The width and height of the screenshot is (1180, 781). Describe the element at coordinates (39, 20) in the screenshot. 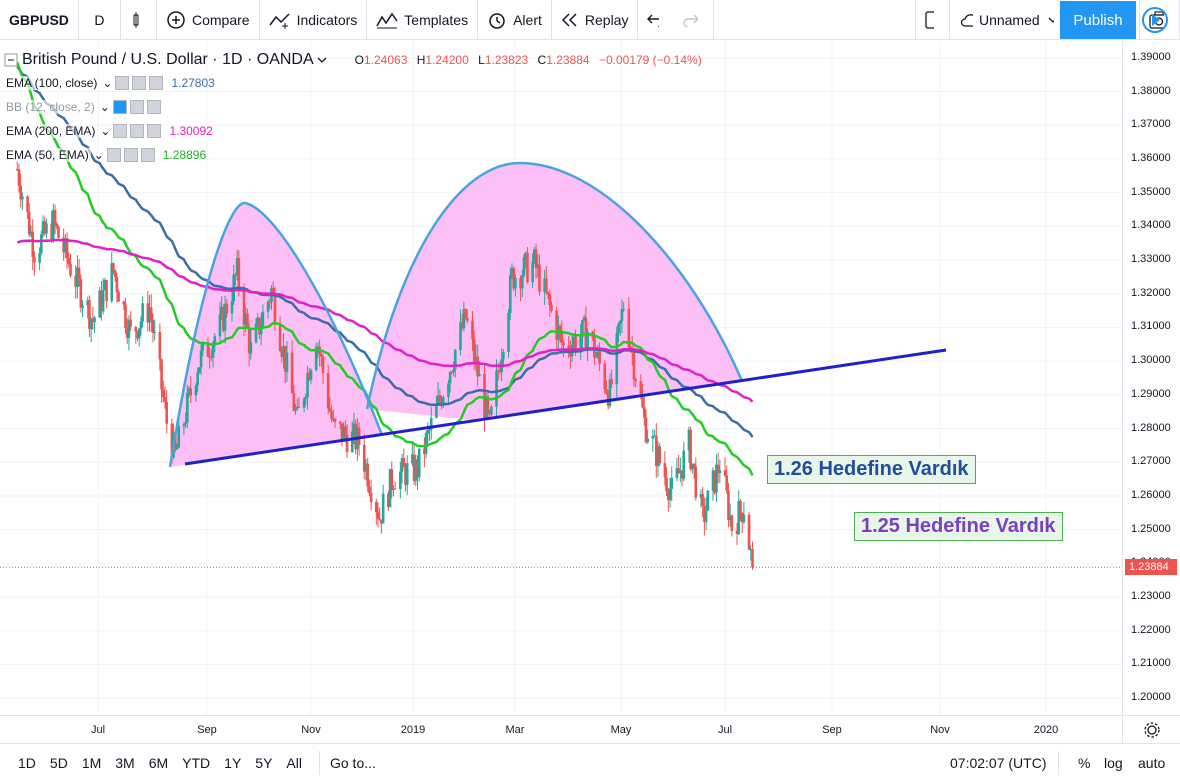

I see `symbol-search: GBPUSD` at that location.